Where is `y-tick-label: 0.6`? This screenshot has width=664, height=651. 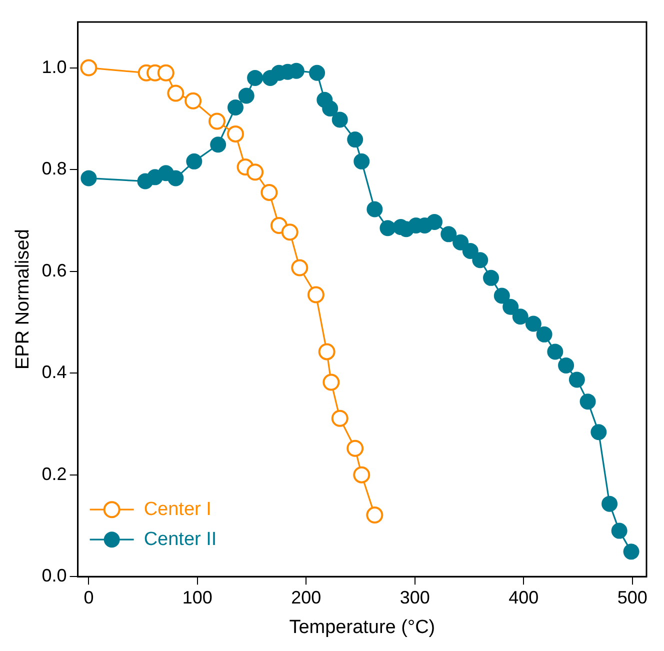
y-tick-label: 0.6 is located at coordinates (54, 270).